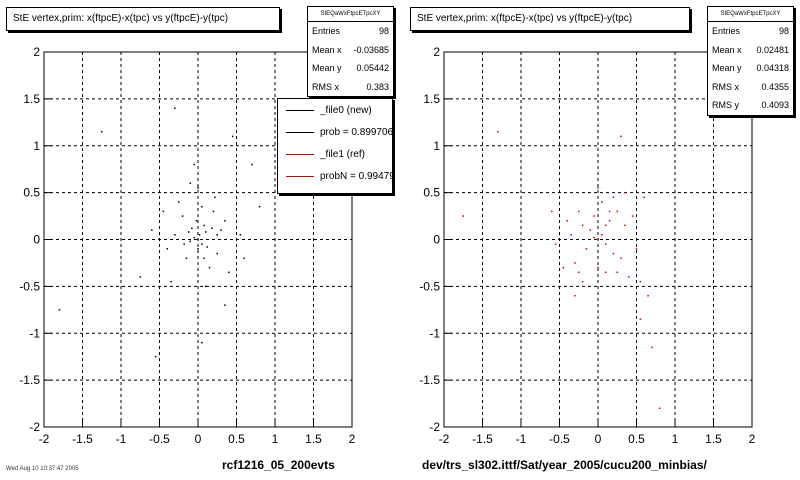  What do you see at coordinates (750, 105) in the screenshot?
I see `right-stats-row-rms-y: RMS y 0.4093` at bounding box center [750, 105].